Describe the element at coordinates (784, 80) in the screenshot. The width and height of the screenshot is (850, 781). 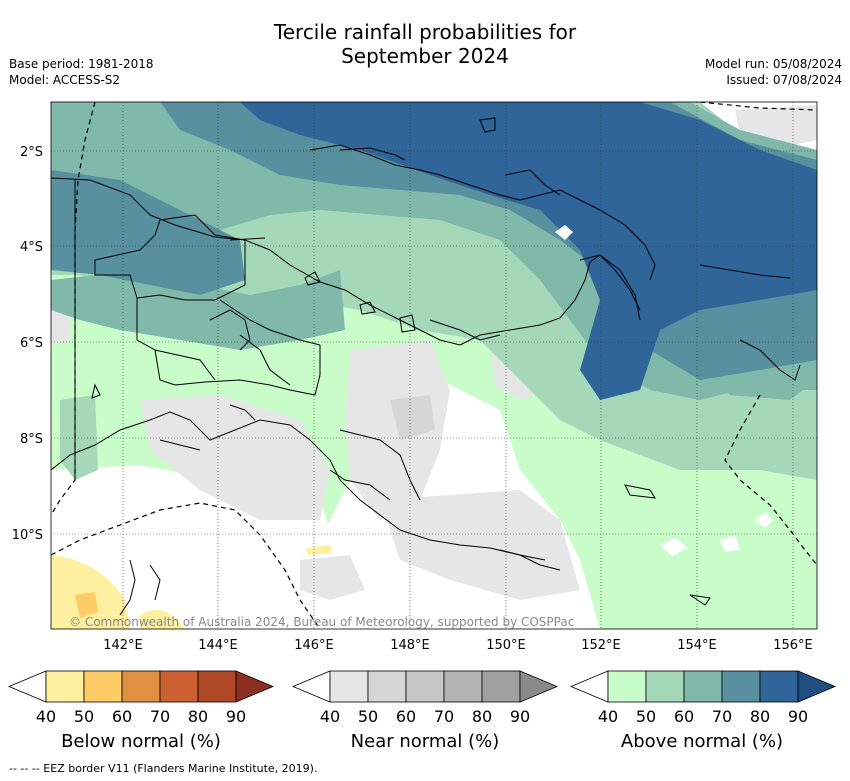
I see `issued-date: Issued: 07/08/2024` at that location.